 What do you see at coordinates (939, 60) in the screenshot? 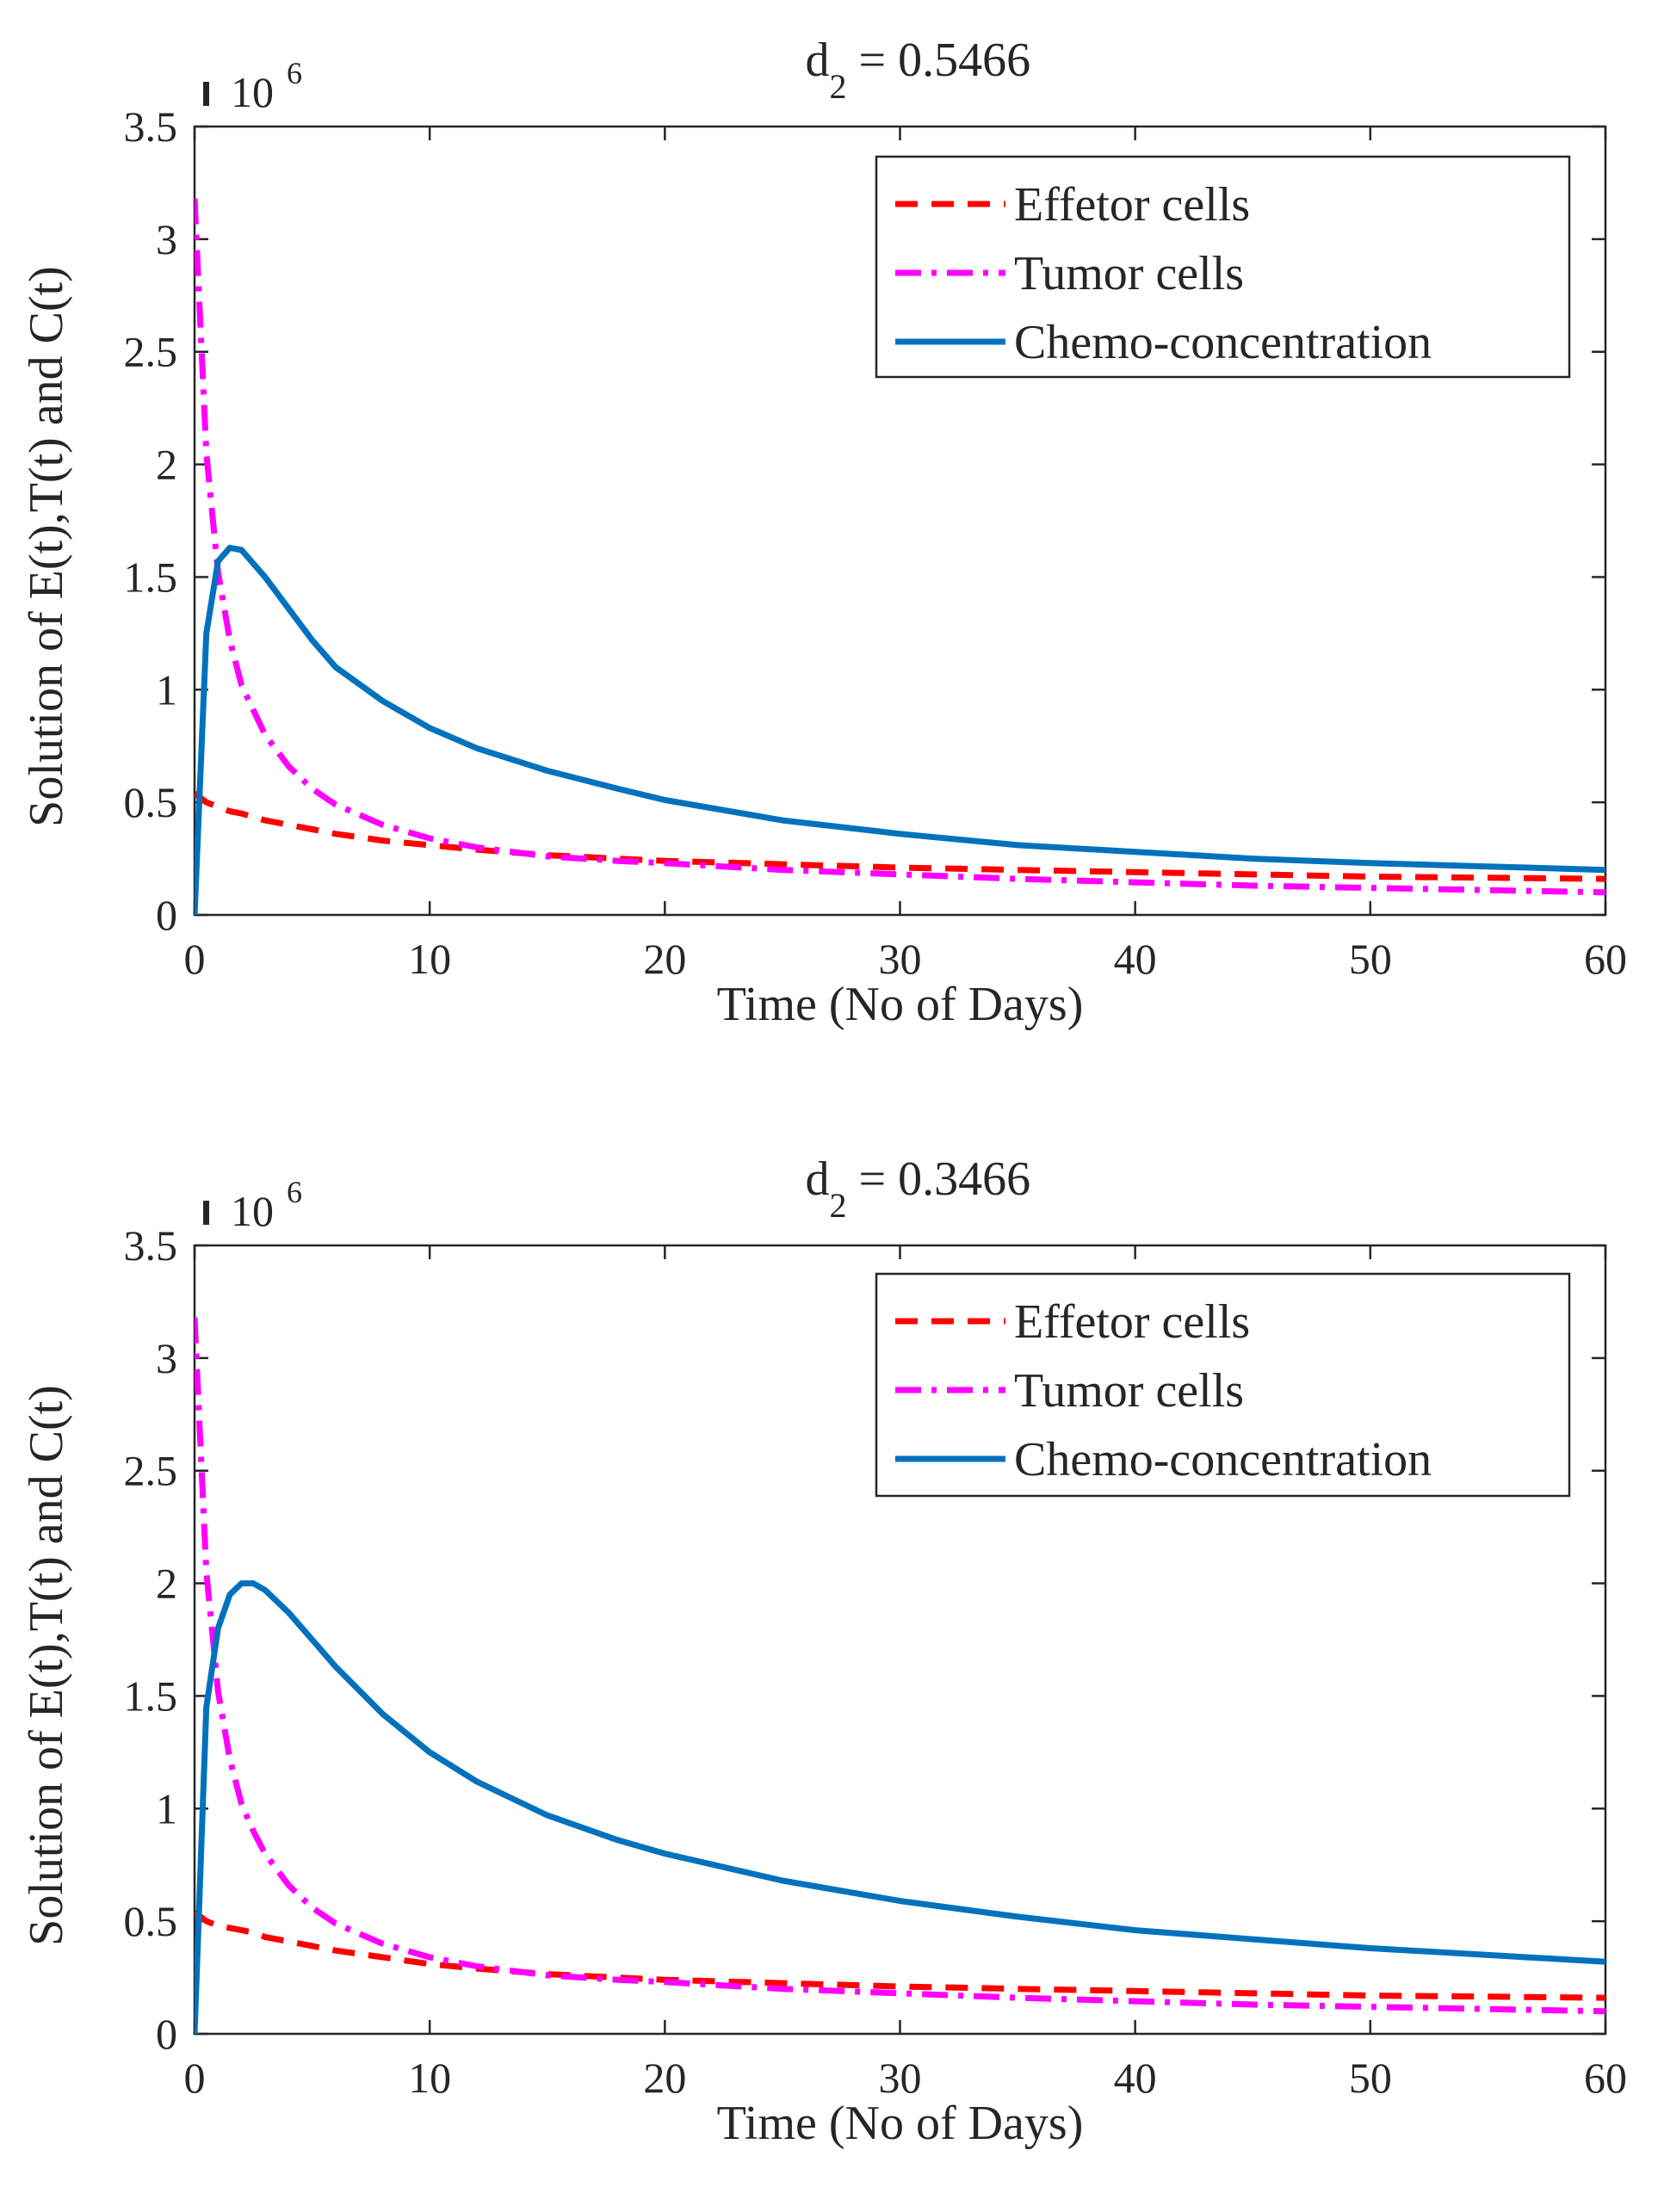
I see `title-value: = 0.5466` at bounding box center [939, 60].